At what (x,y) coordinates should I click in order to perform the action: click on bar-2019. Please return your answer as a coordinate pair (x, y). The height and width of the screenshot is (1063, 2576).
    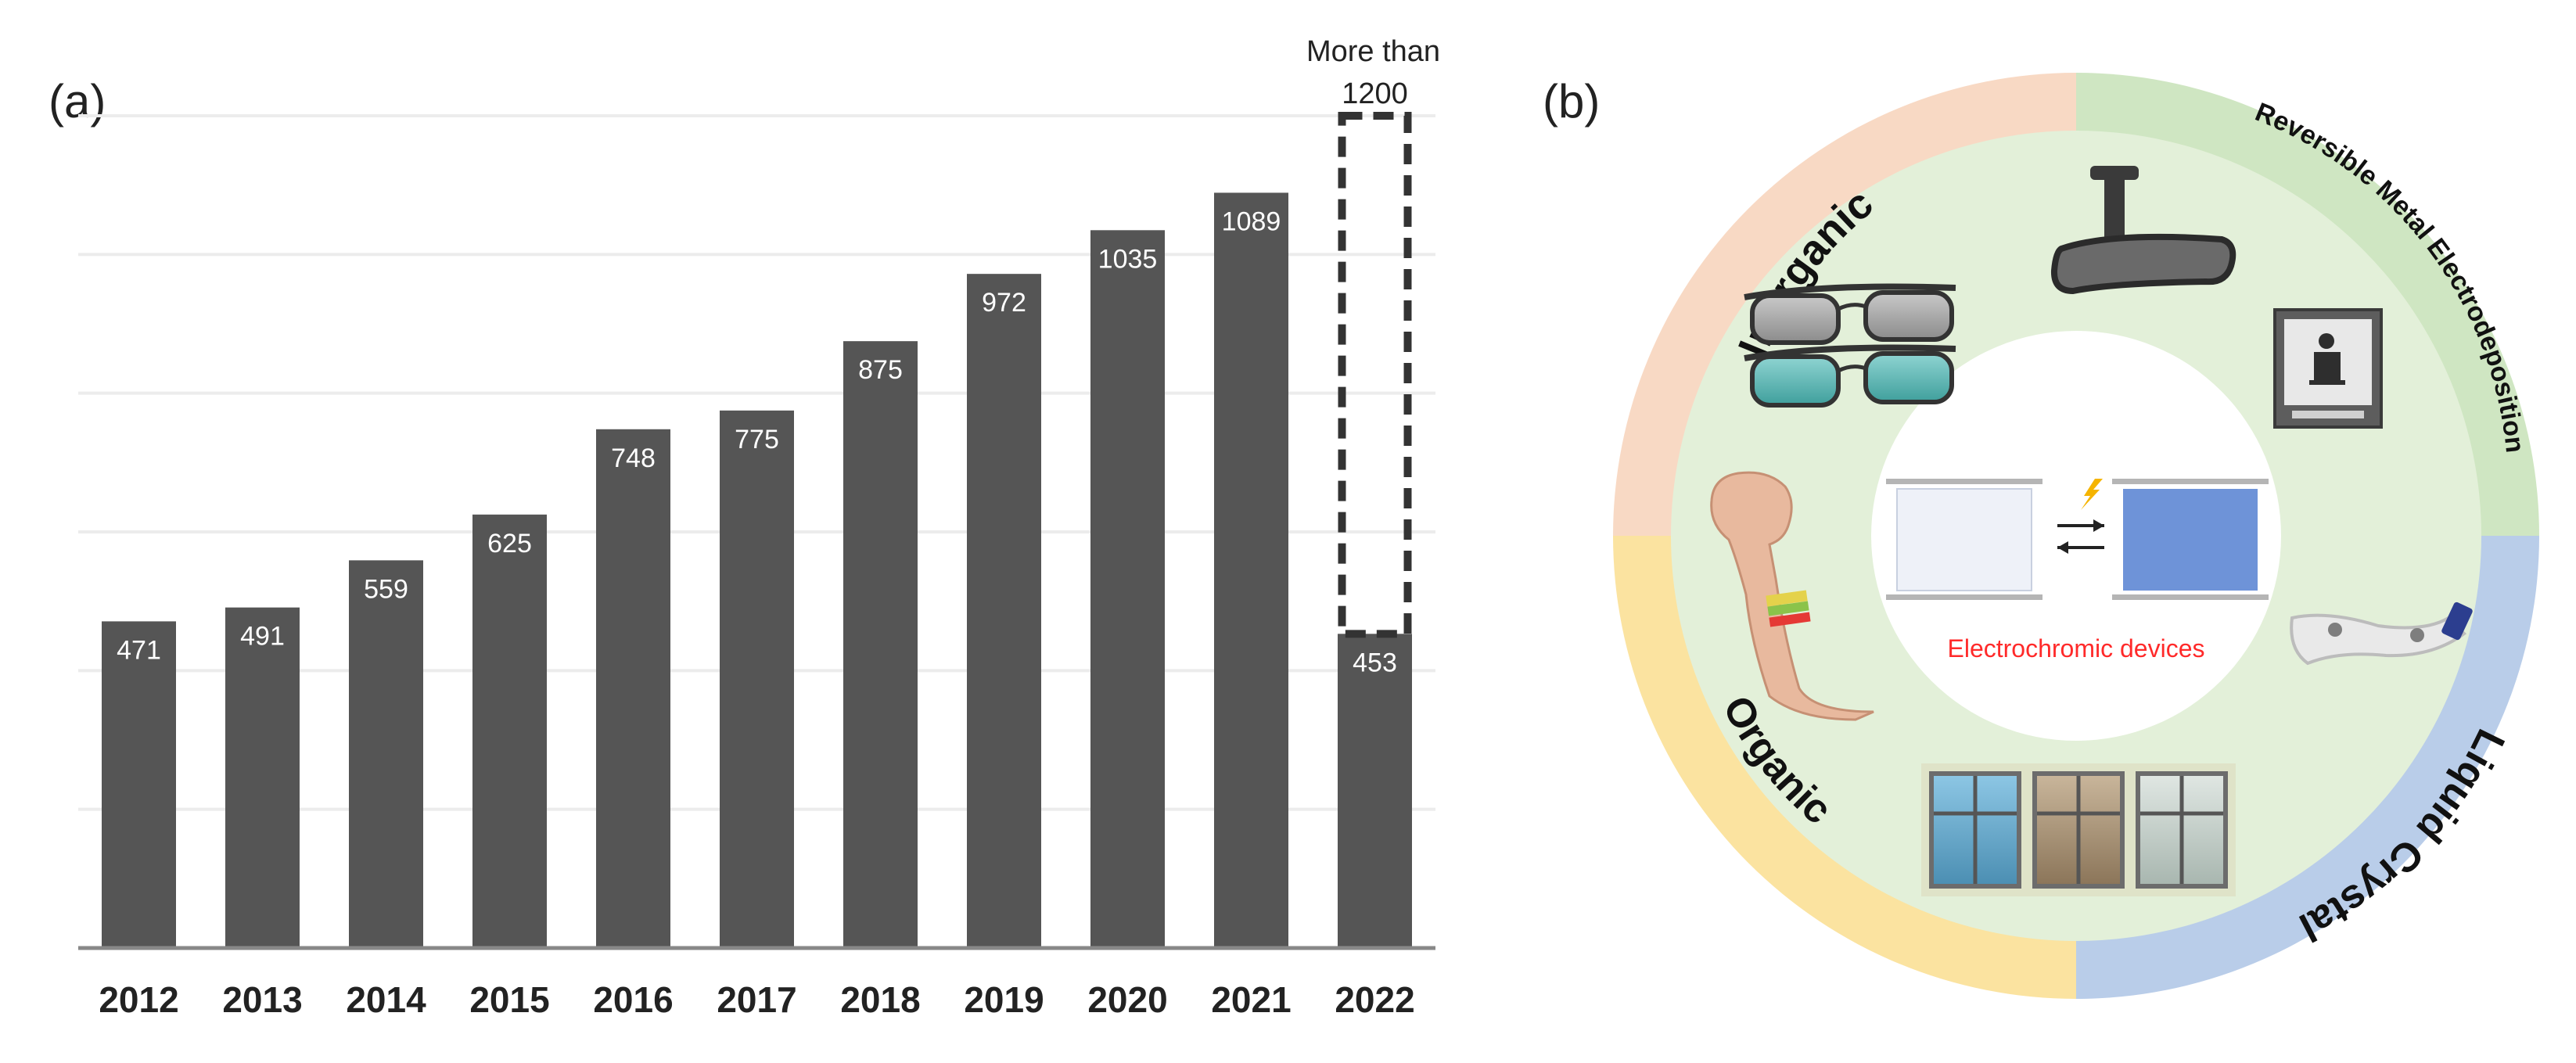
    Looking at the image, I should click on (1004, 611).